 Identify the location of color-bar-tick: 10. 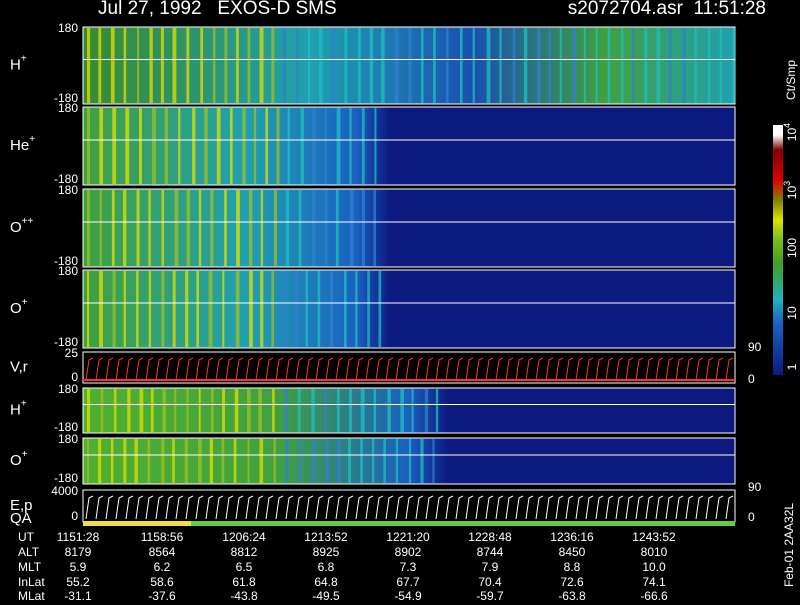
(792, 313).